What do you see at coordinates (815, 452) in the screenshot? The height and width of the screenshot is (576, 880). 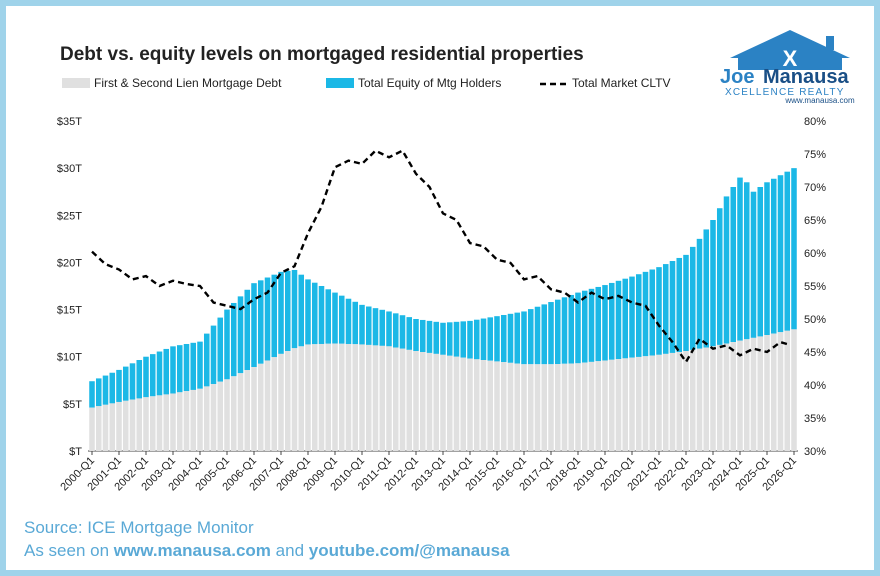 I see `right-axis-tick-label: 30%` at bounding box center [815, 452].